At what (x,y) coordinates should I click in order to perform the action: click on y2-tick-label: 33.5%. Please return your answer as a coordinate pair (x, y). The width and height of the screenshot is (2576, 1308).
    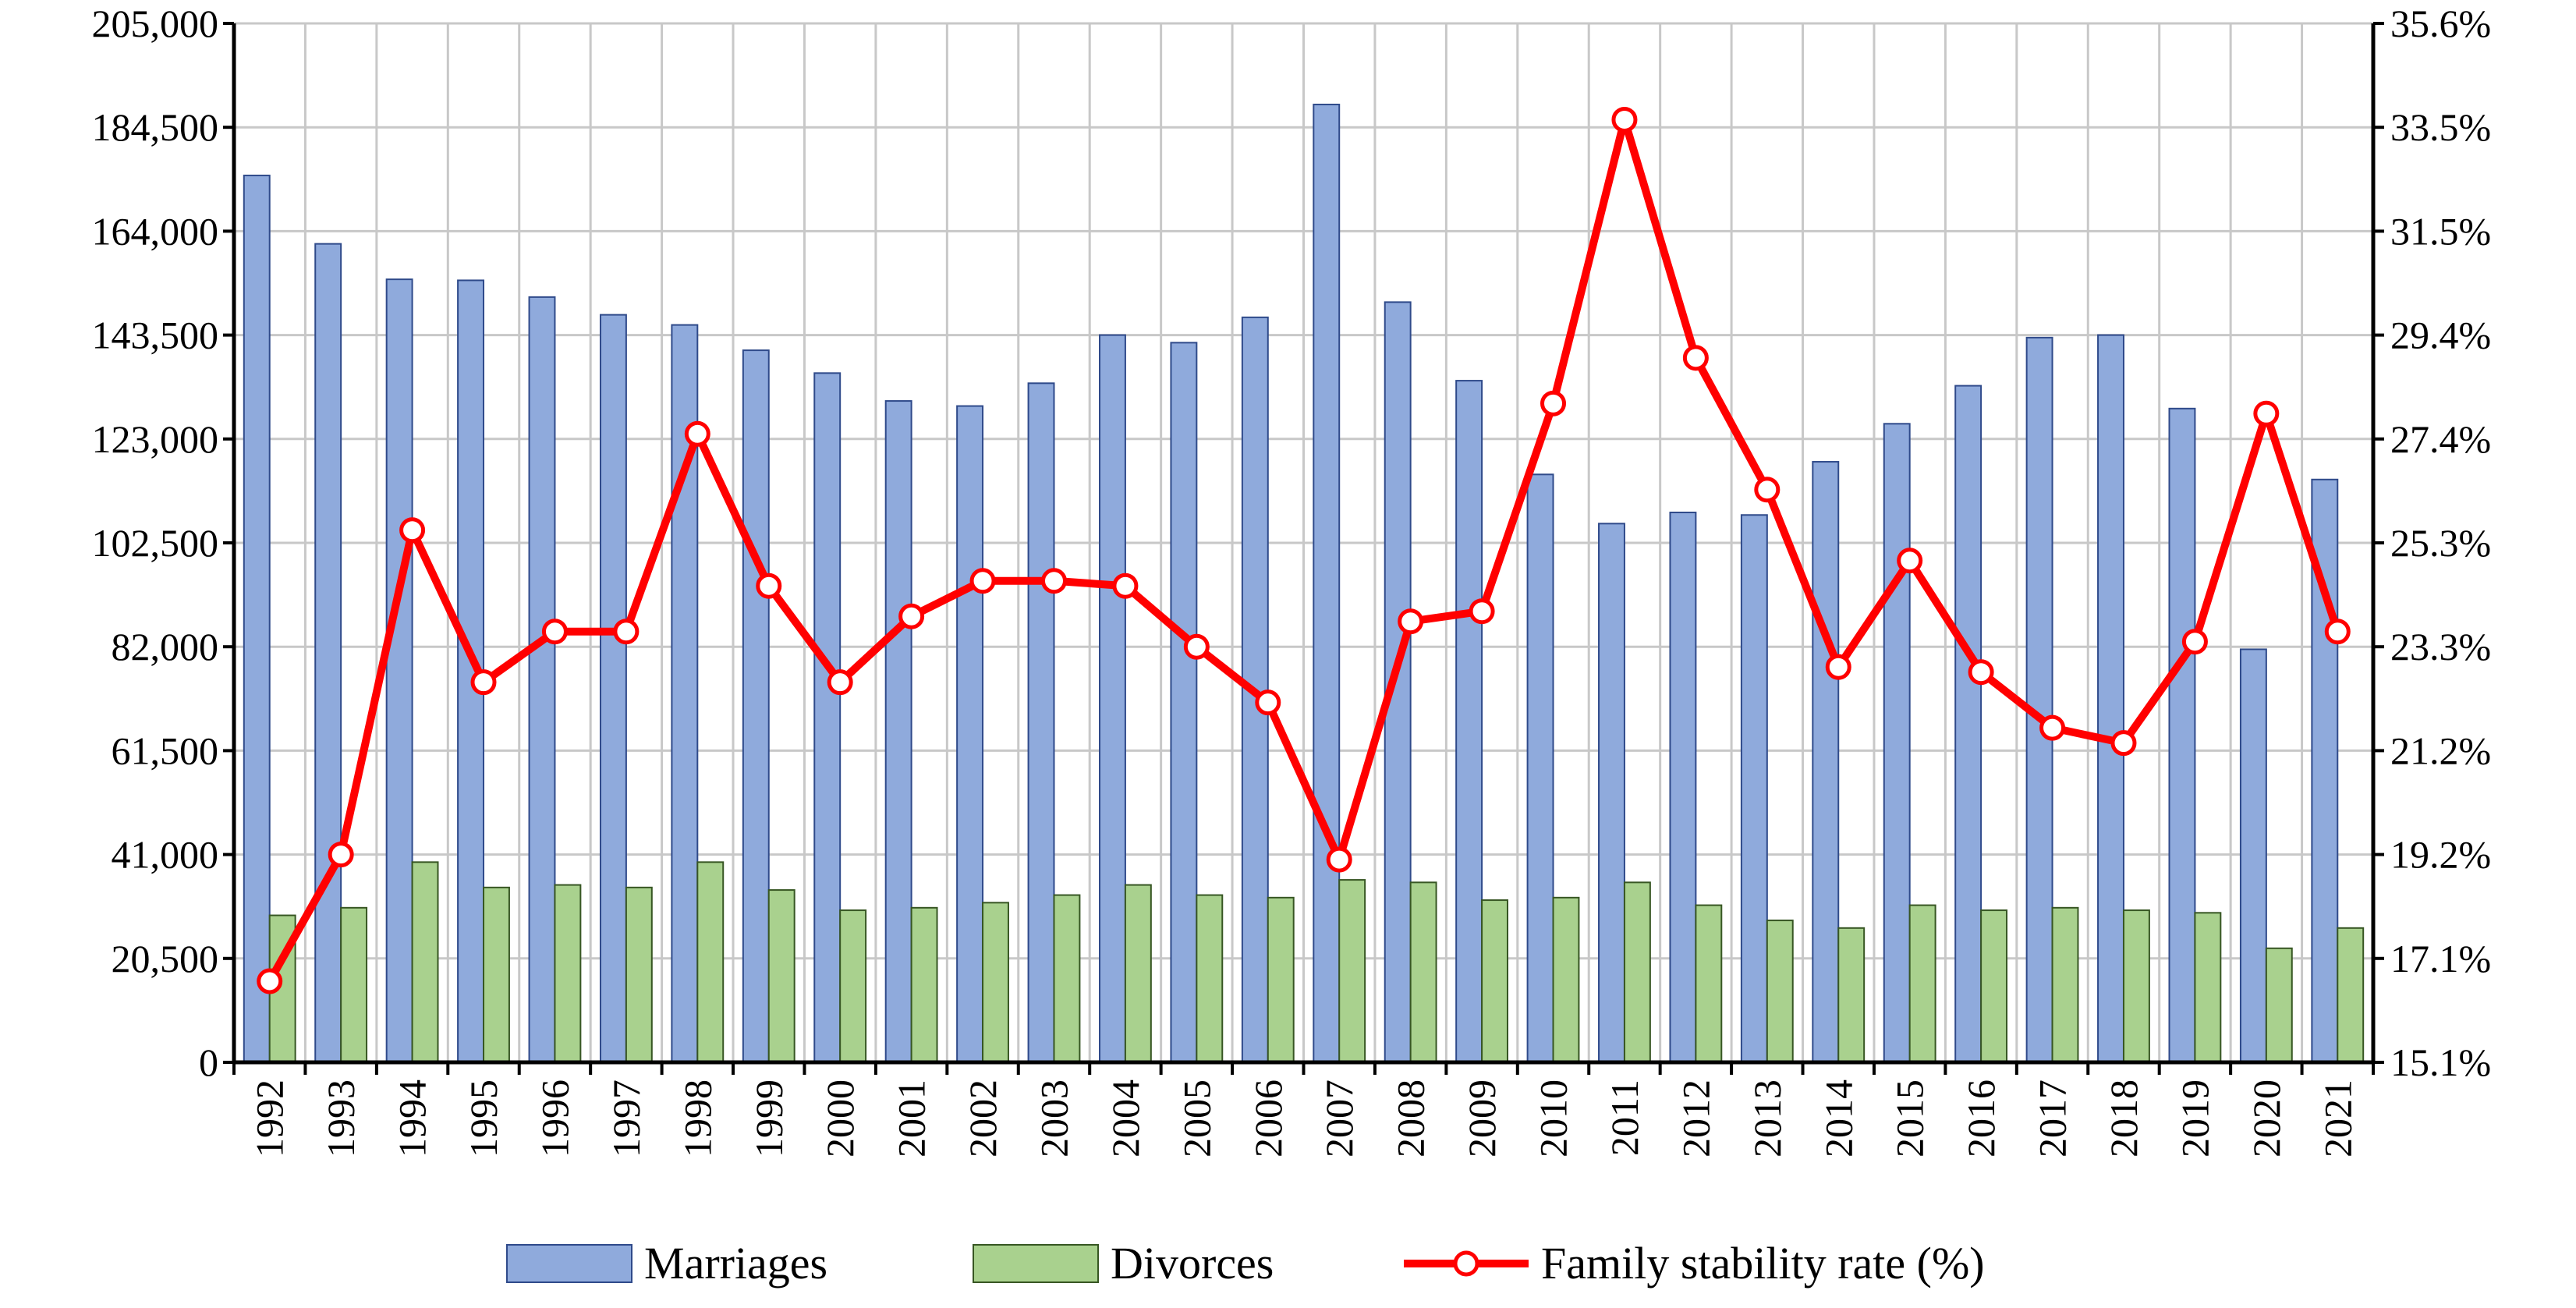
    Looking at the image, I should click on (2441, 127).